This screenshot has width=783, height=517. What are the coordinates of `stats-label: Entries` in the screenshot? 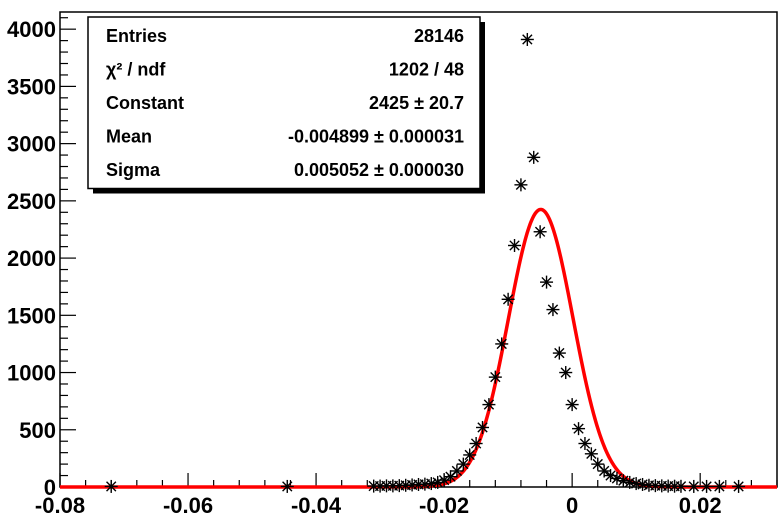 It's located at (136, 36).